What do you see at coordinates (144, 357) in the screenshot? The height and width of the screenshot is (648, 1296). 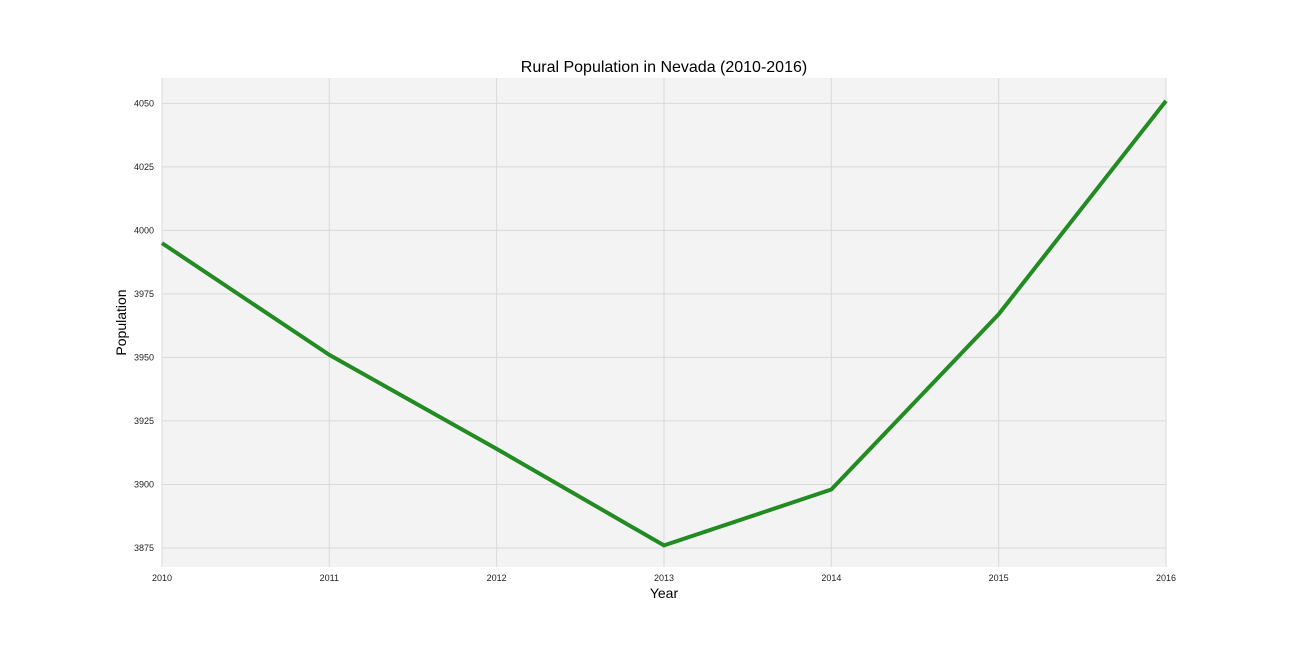 I see `y-tick-label: 3950` at bounding box center [144, 357].